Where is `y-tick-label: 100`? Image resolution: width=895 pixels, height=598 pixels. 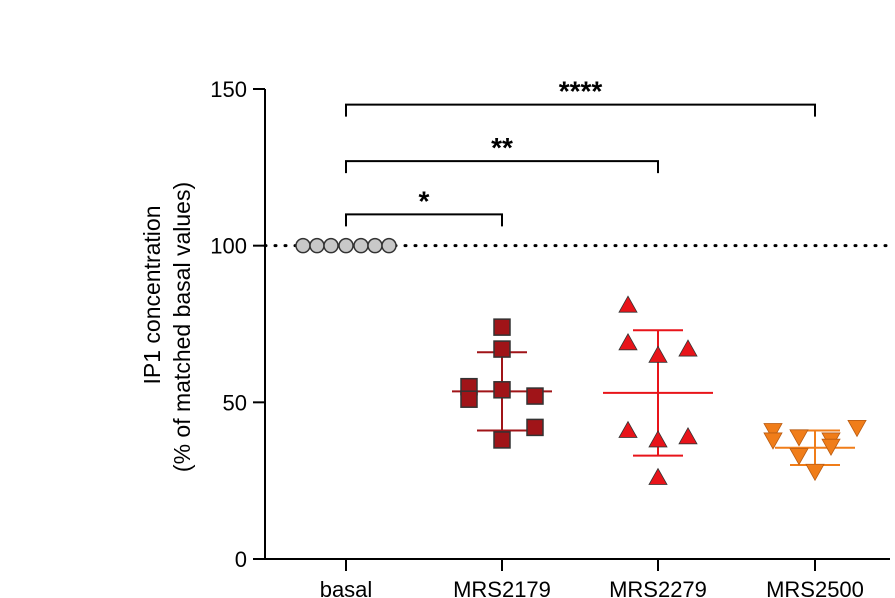
y-tick-label: 100 is located at coordinates (228, 246).